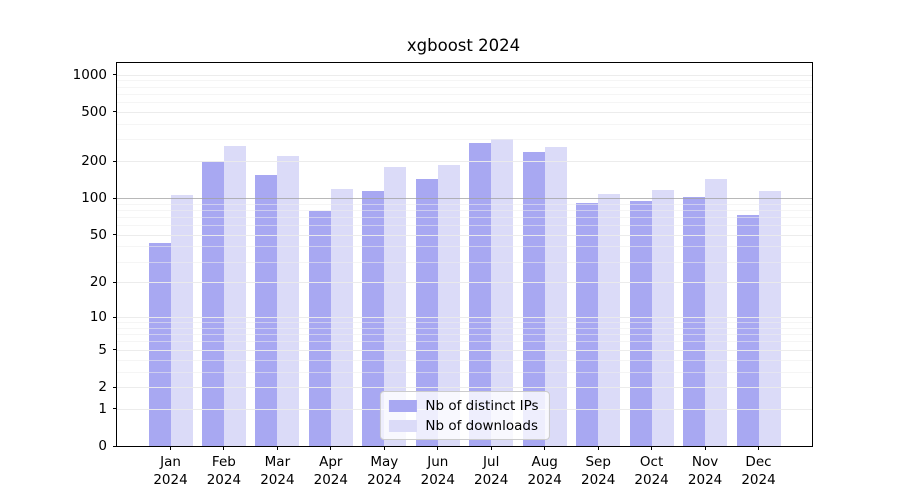  Describe the element at coordinates (694, 321) in the screenshot. I see `bar-nb-of-distinct-ips-nov-2024` at that location.